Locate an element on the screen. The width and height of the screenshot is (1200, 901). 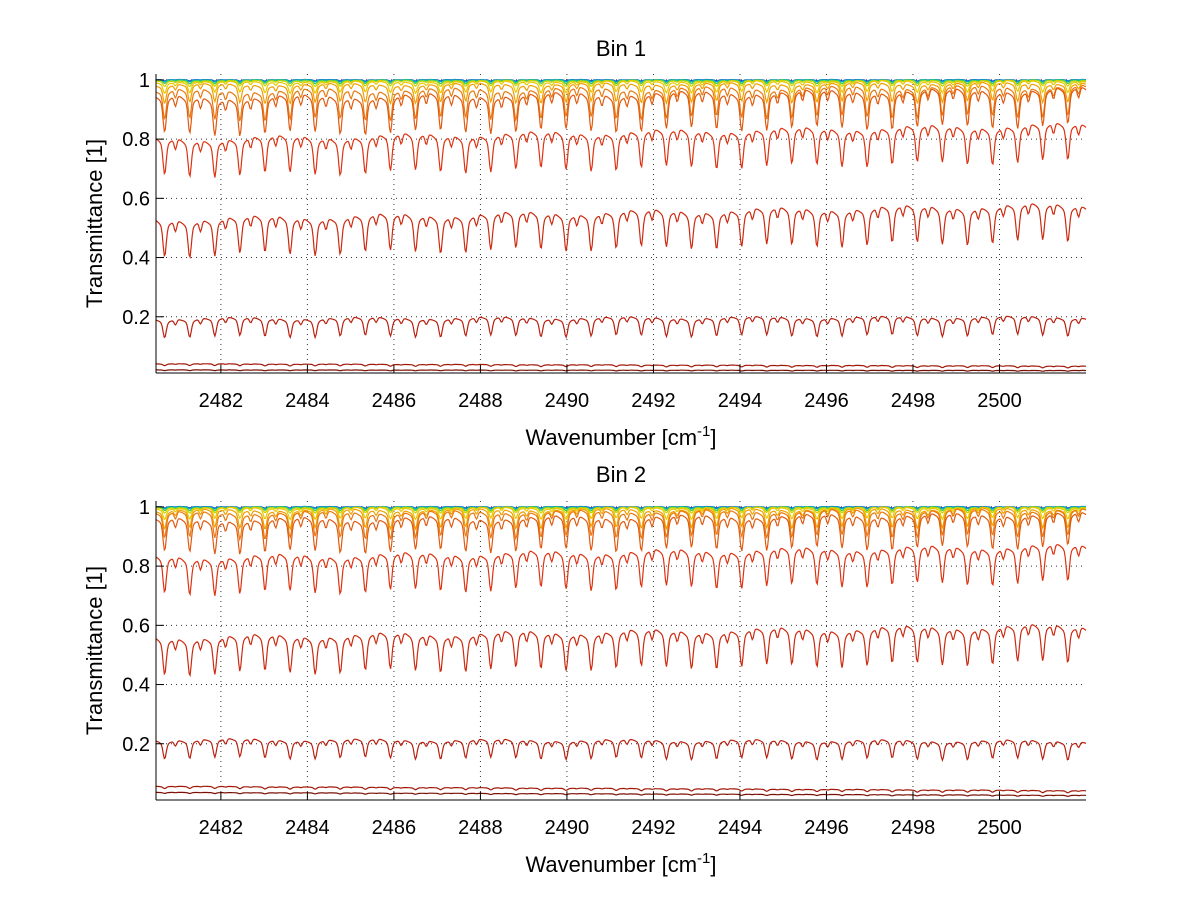
chart-title: Bin 2 is located at coordinates (621, 474).